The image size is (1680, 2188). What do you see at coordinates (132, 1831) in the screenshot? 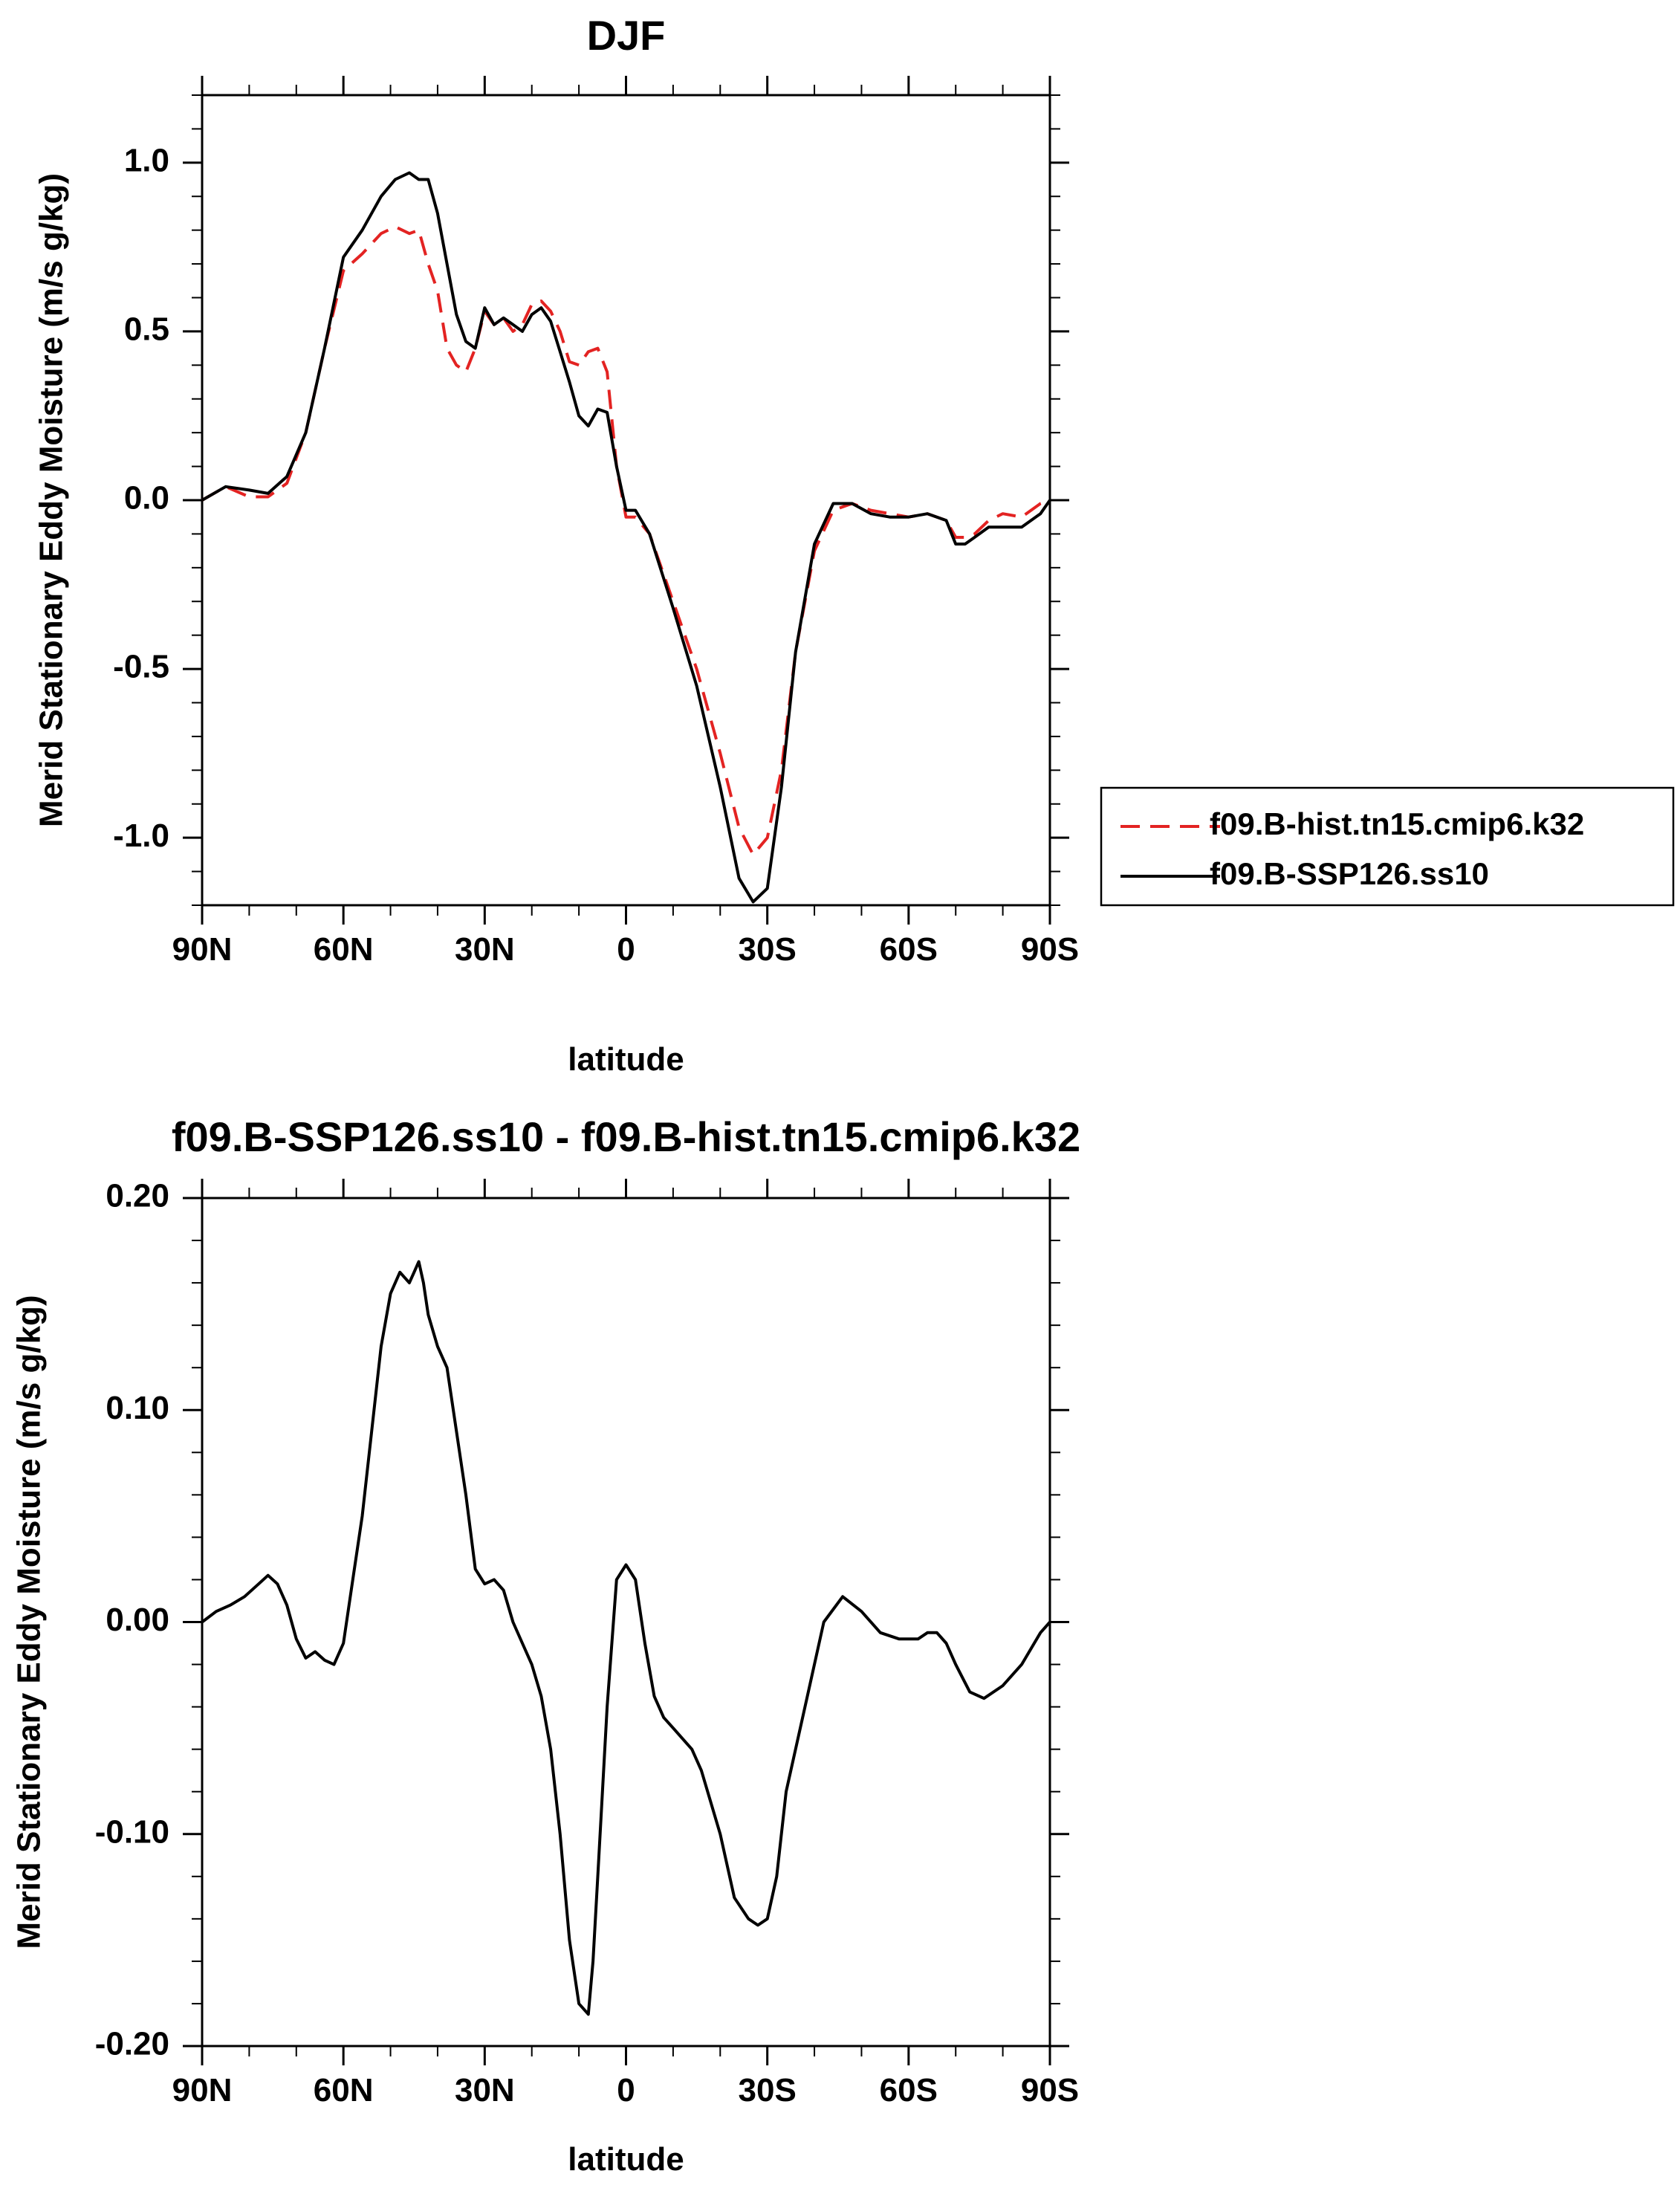
I see `y-tick-label: -0.10` at bounding box center [132, 1831].